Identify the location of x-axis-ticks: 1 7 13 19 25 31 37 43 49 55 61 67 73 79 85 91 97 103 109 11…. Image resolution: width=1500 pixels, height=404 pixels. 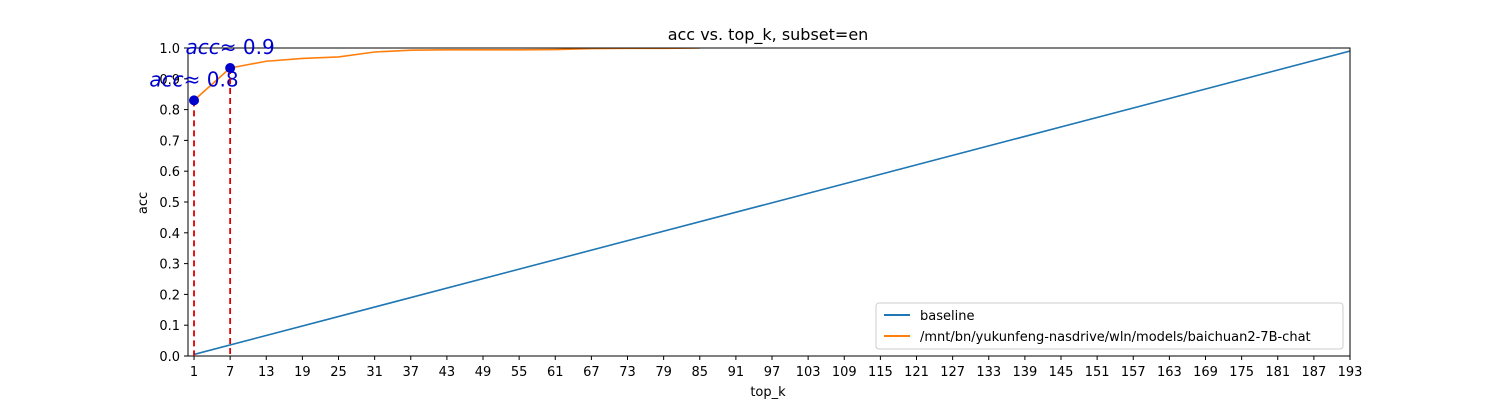
(776, 368).